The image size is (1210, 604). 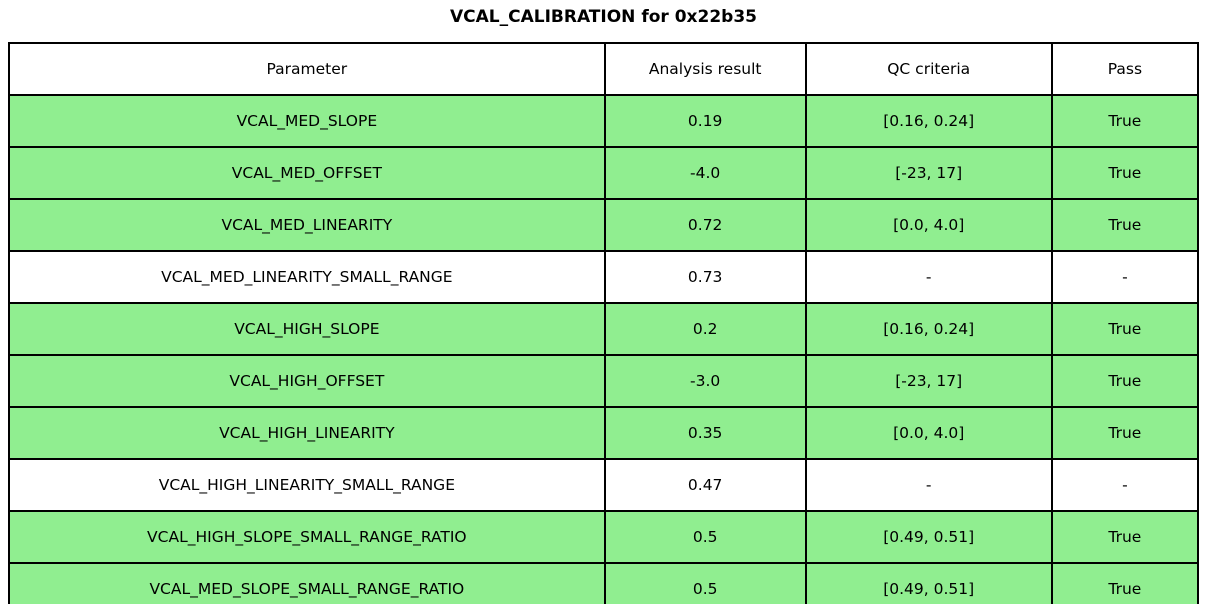 What do you see at coordinates (705, 485) in the screenshot?
I see `analysis-result-cell: 0.47` at bounding box center [705, 485].